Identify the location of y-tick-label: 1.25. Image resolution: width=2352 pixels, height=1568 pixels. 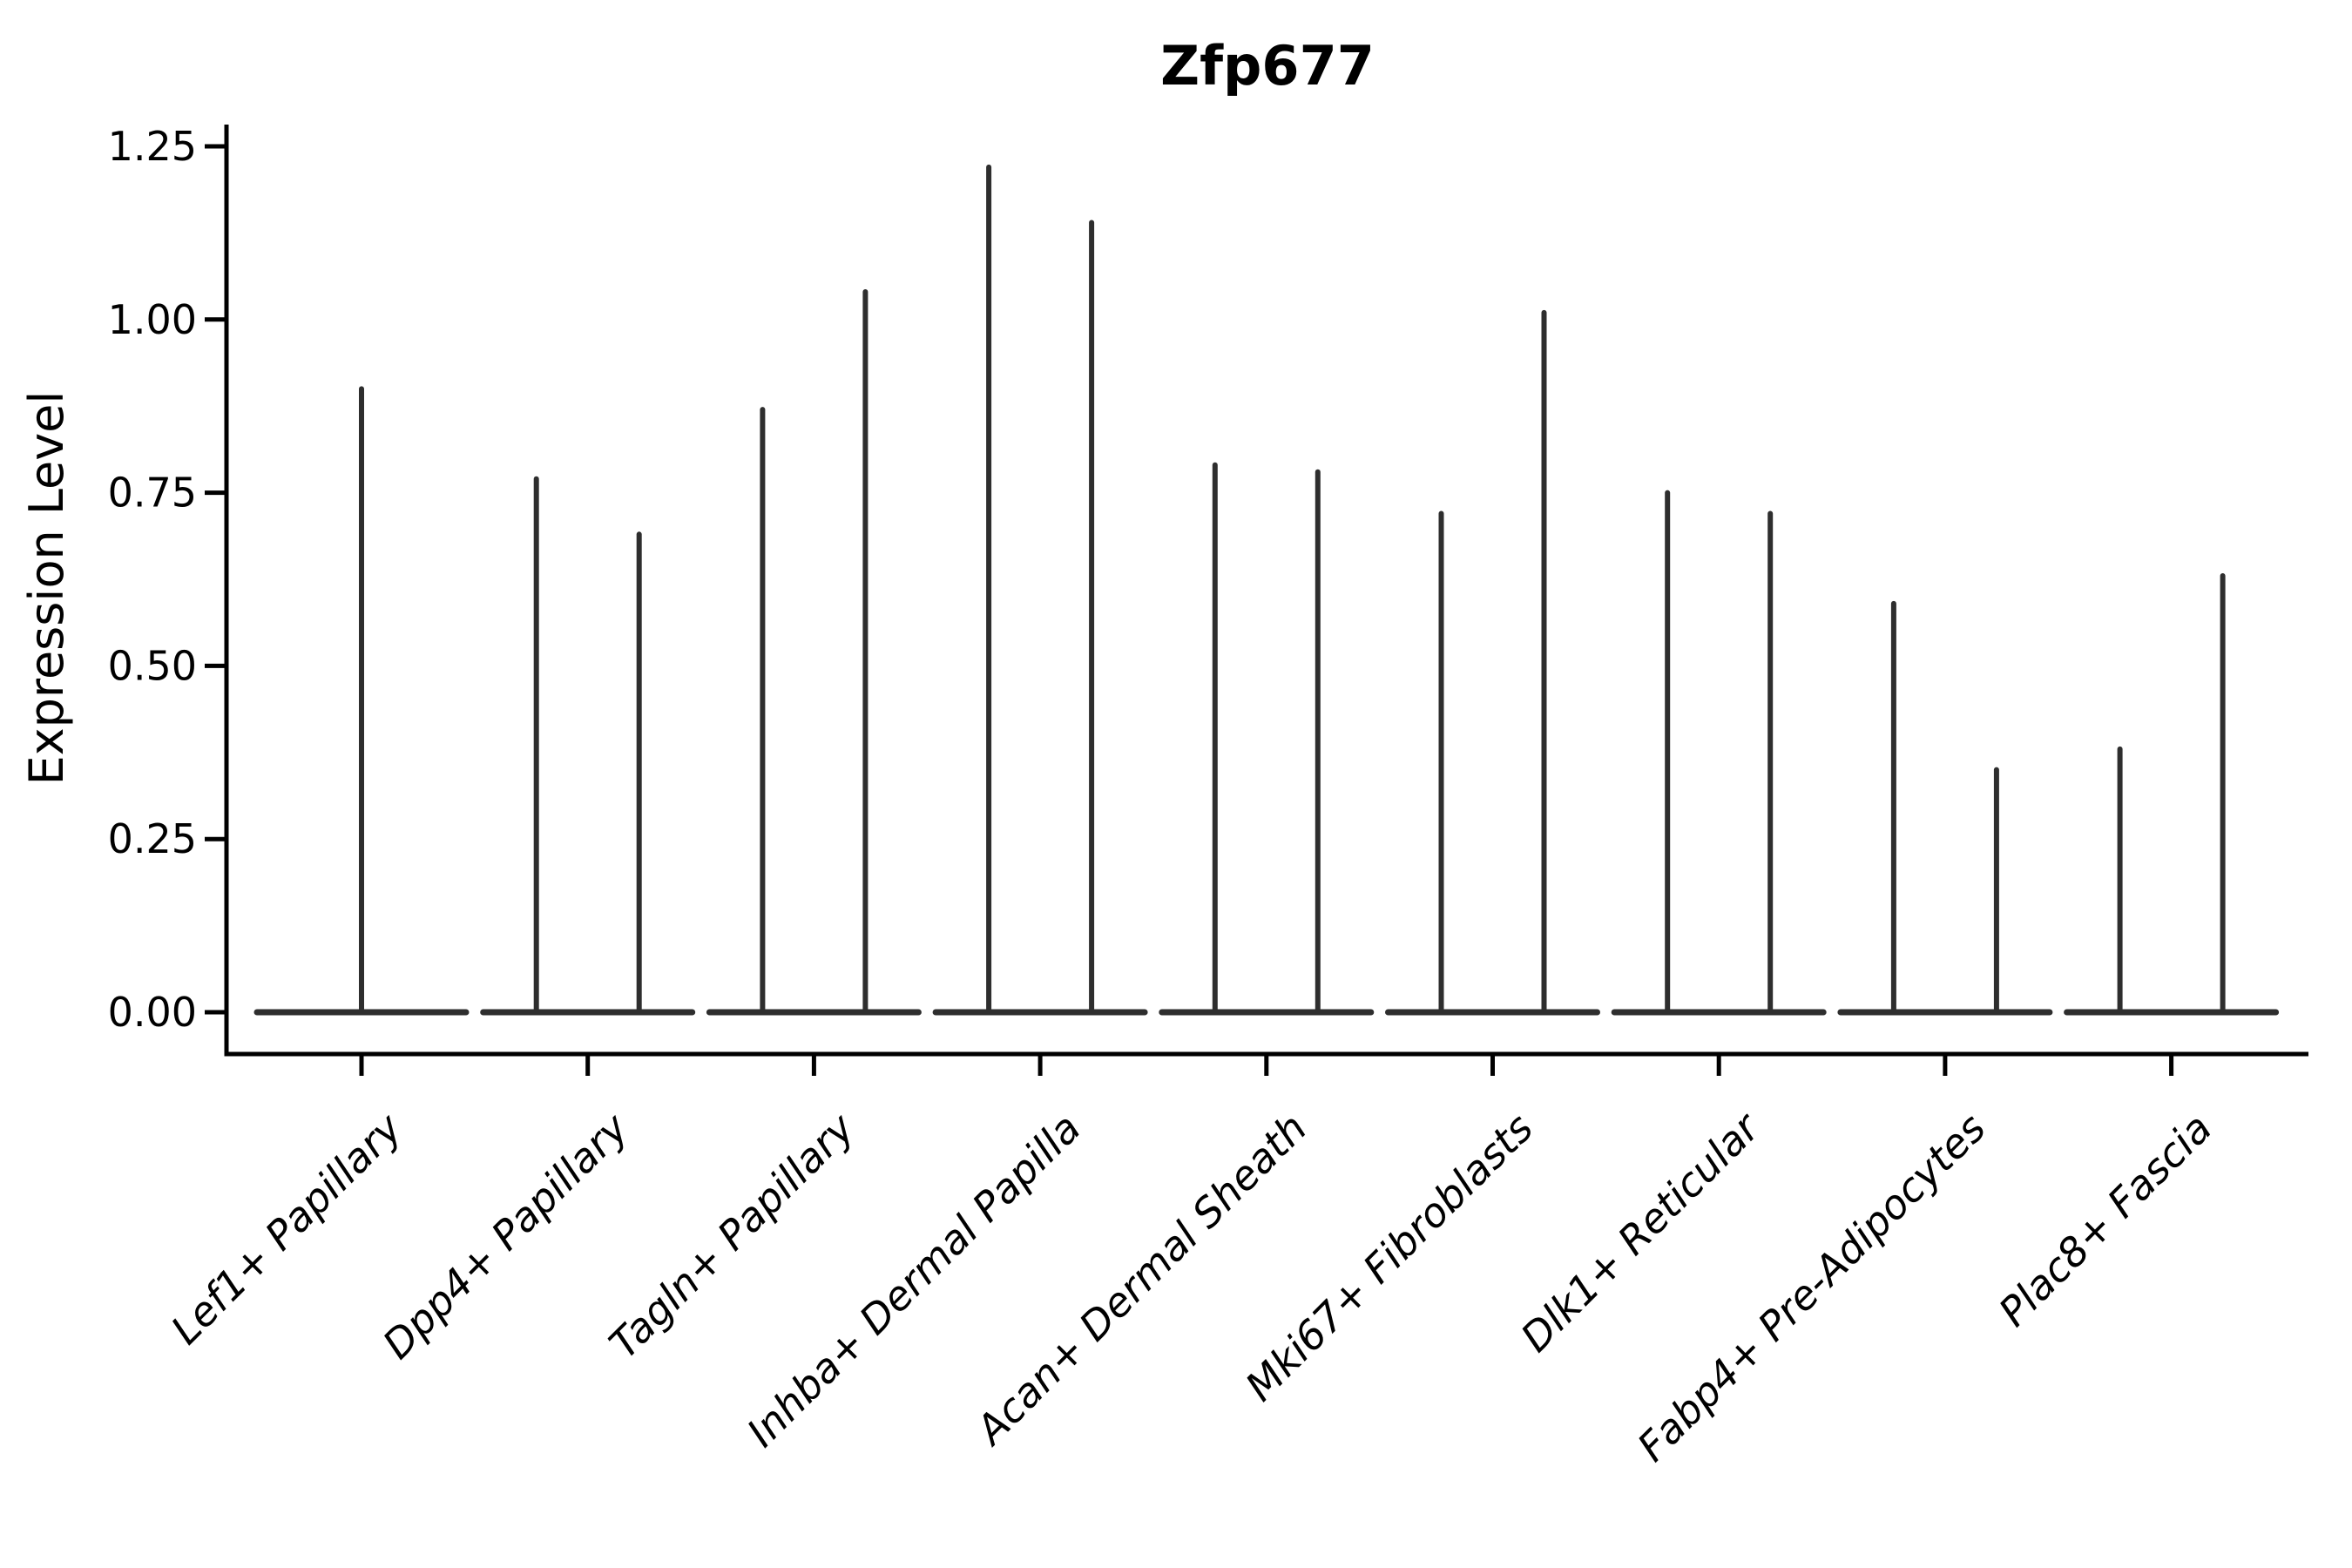
(152, 146).